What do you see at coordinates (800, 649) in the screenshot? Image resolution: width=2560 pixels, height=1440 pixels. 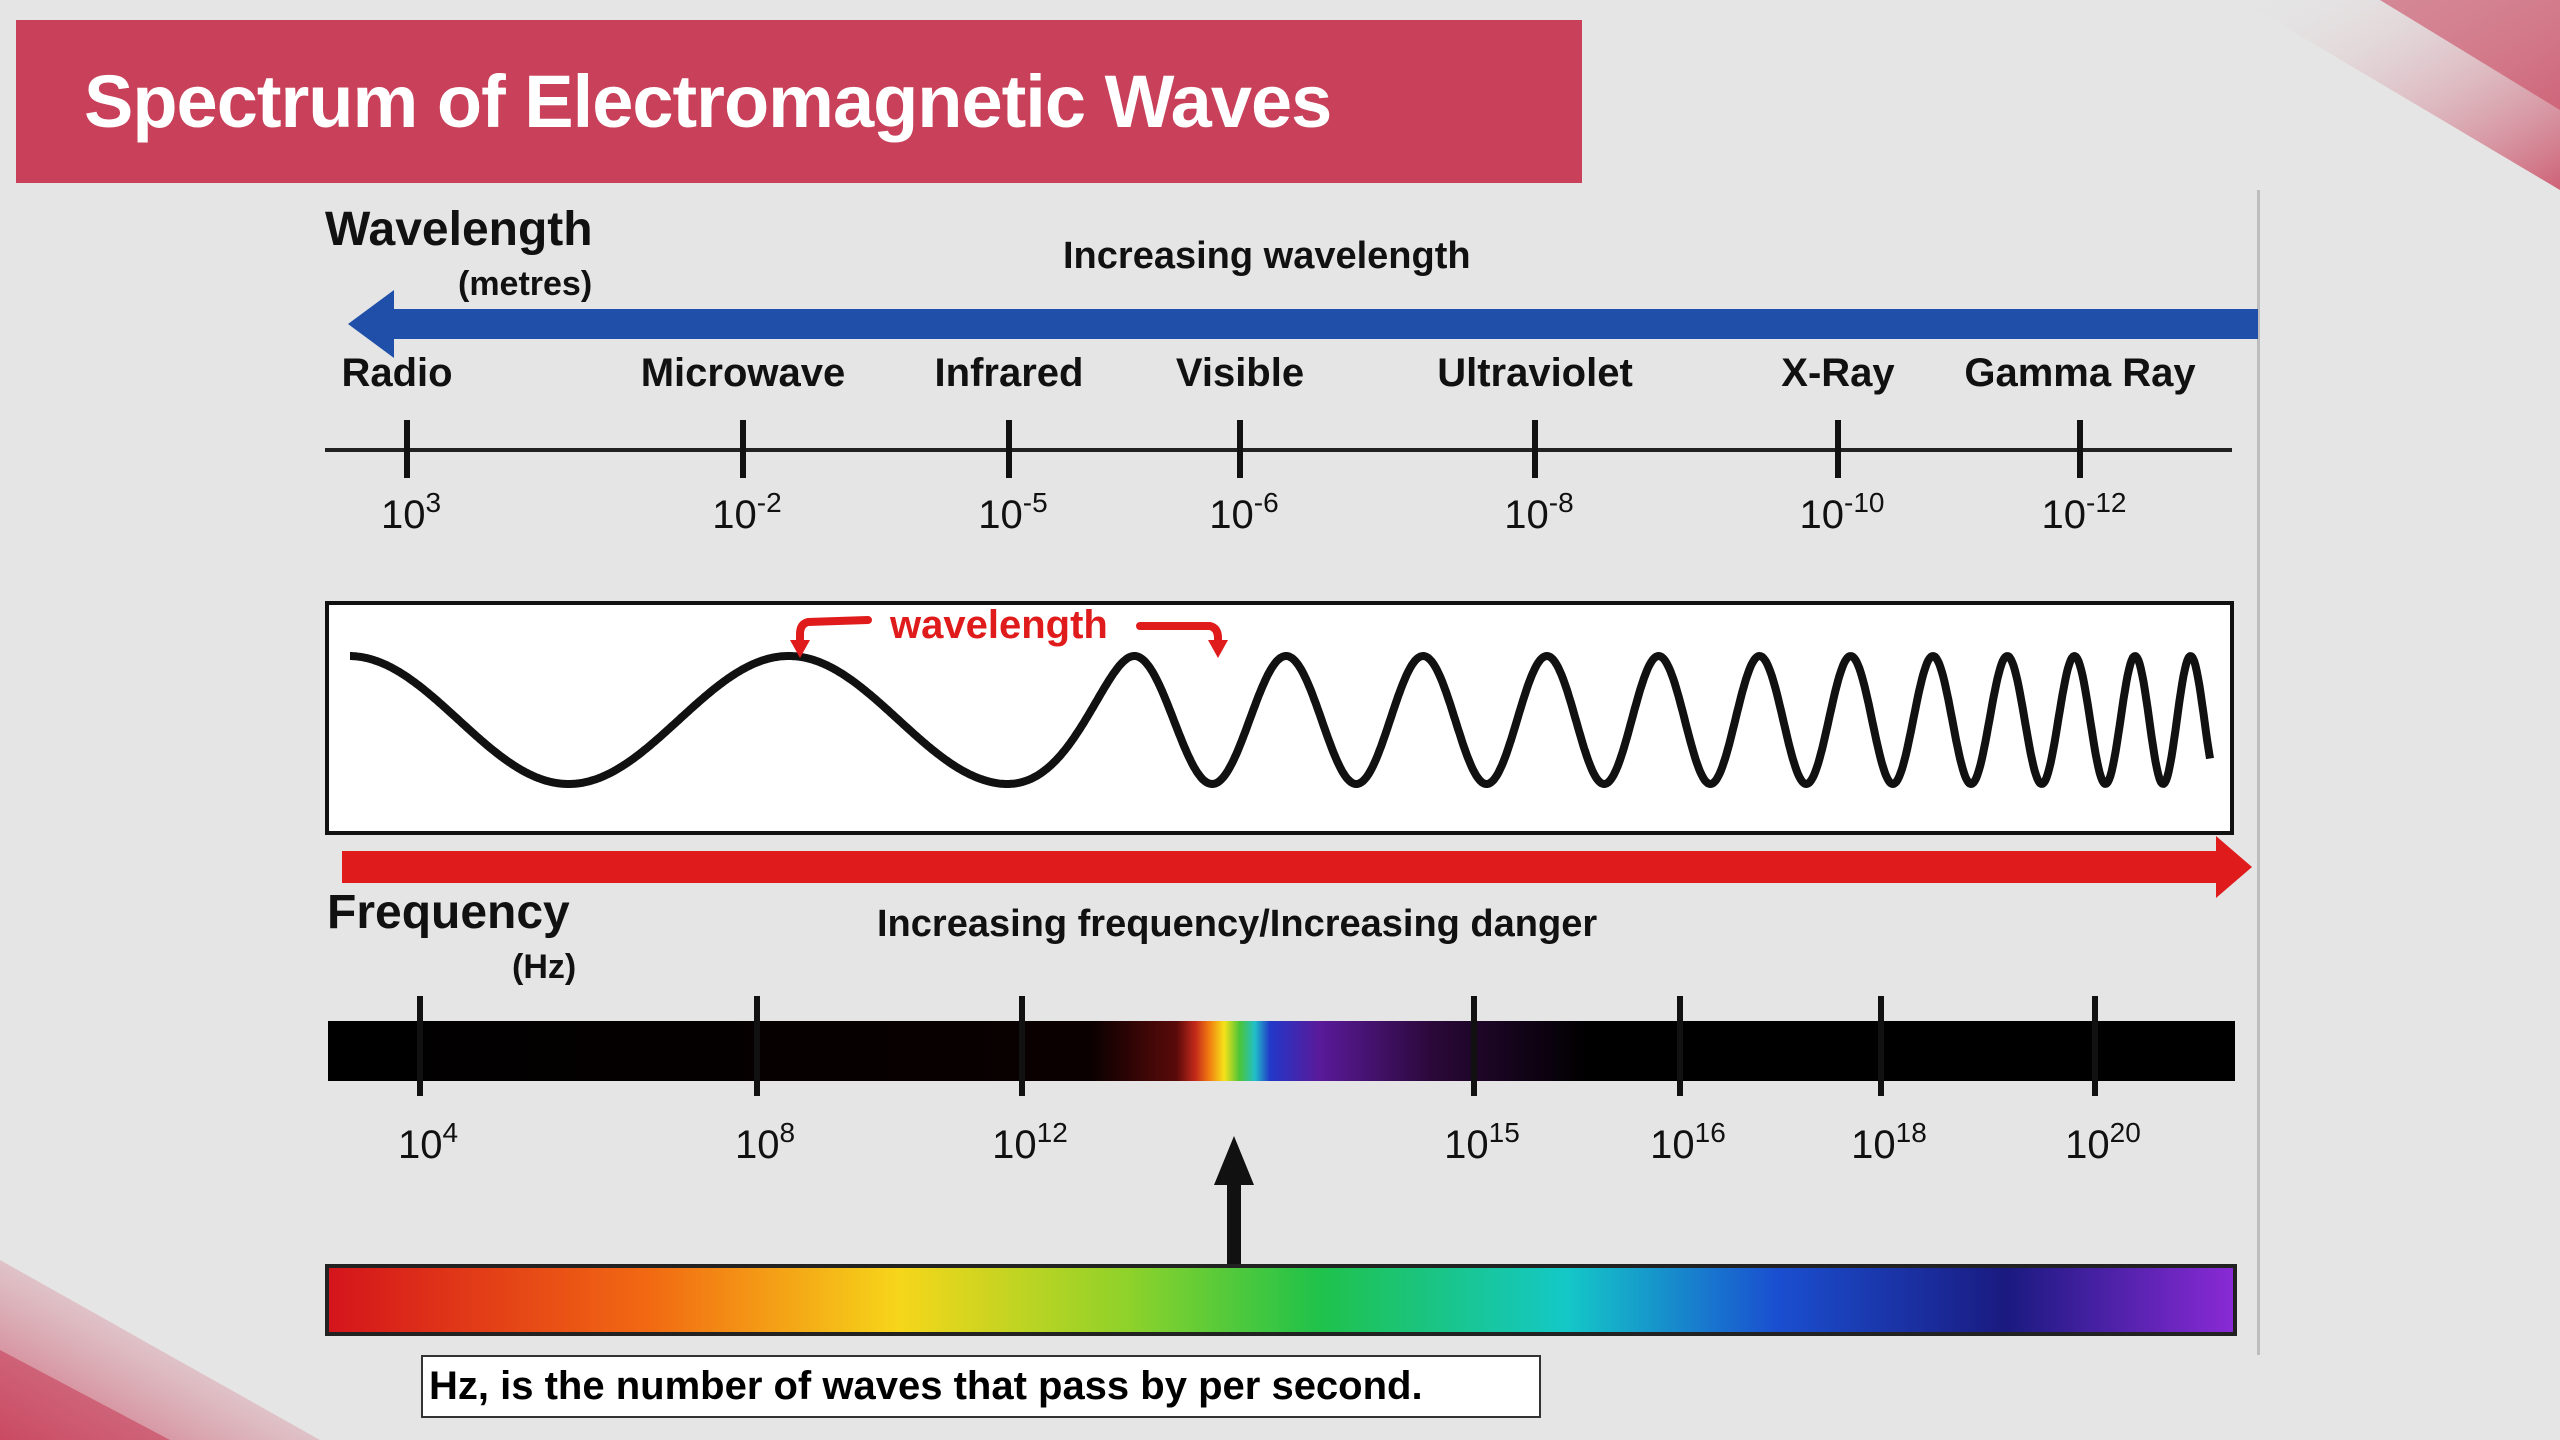 I see `bracket-left-arrowhead` at bounding box center [800, 649].